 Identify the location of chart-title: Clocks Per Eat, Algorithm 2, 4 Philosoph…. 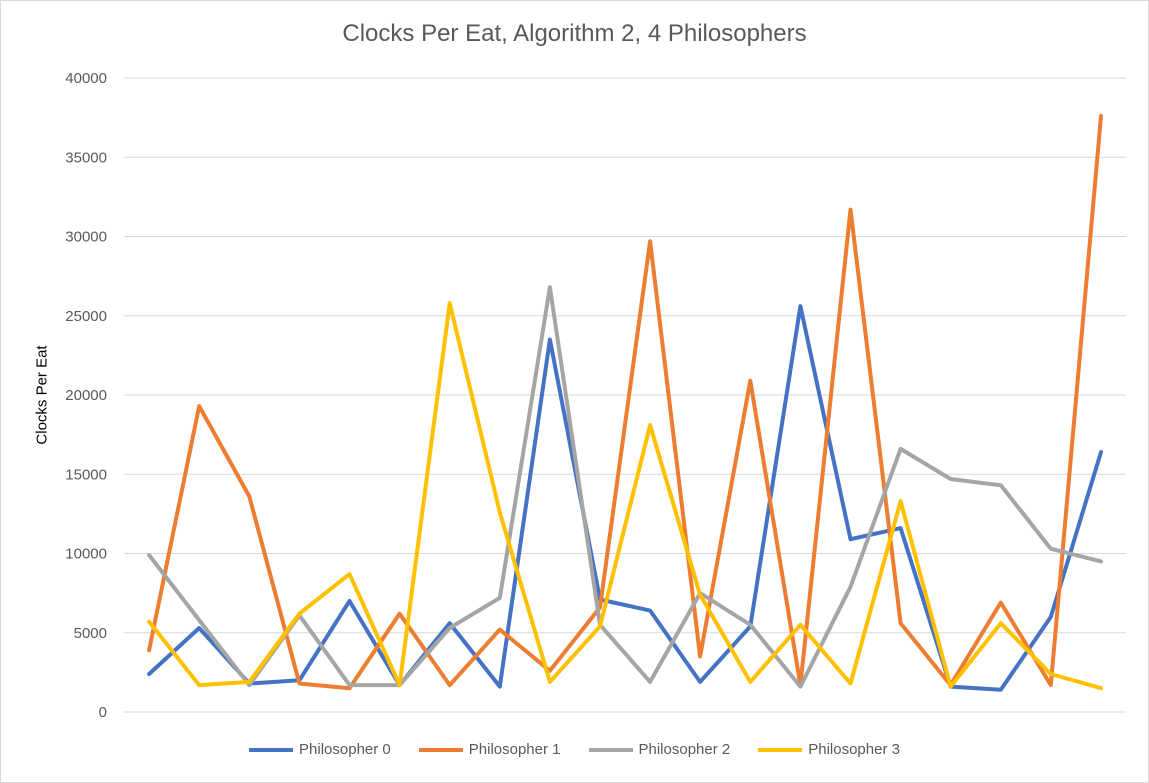
(574, 33).